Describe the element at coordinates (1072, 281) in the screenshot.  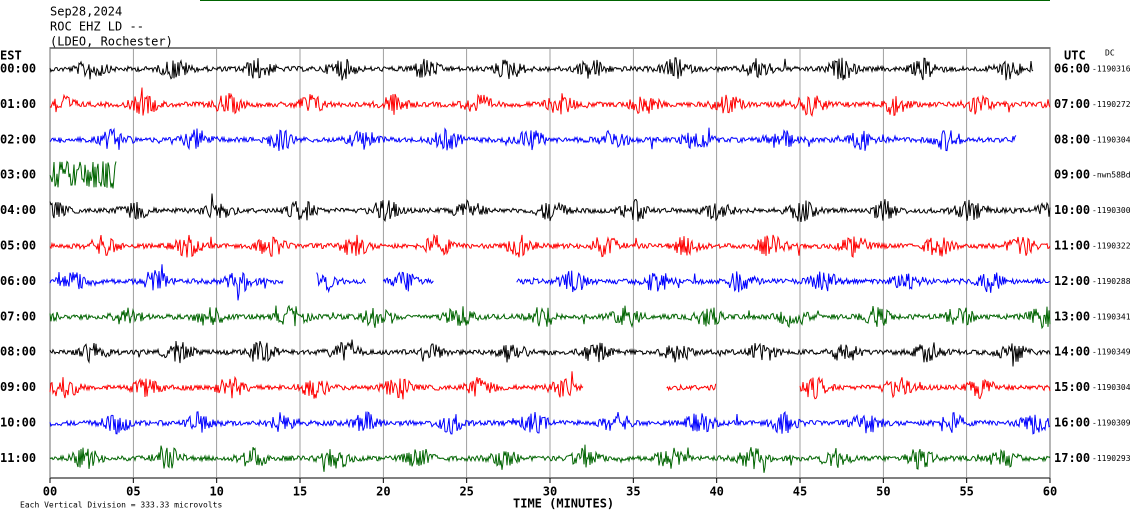
I see `utc-label: 12:00` at that location.